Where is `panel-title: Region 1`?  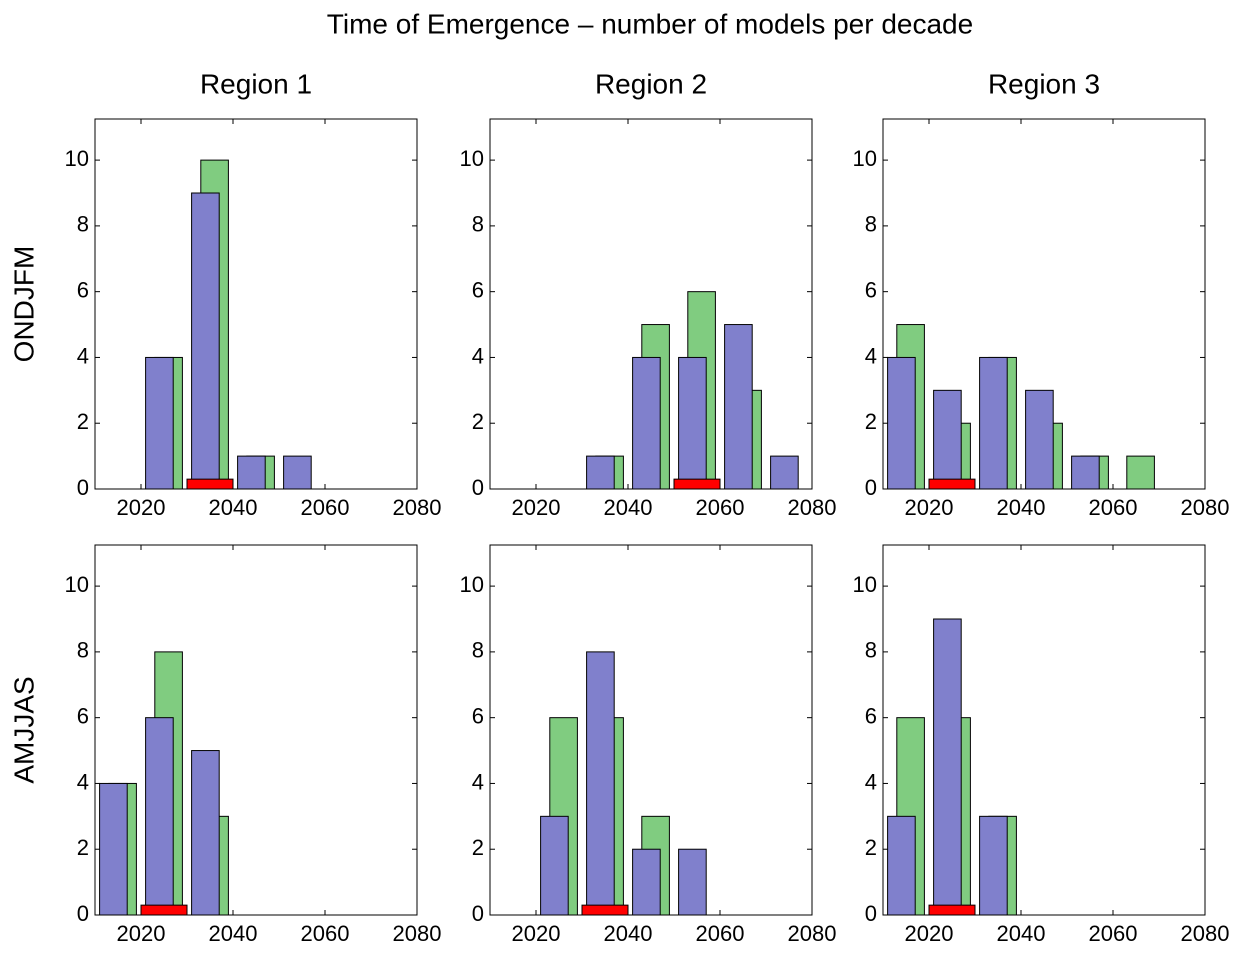
panel-title: Region 1 is located at coordinates (256, 83).